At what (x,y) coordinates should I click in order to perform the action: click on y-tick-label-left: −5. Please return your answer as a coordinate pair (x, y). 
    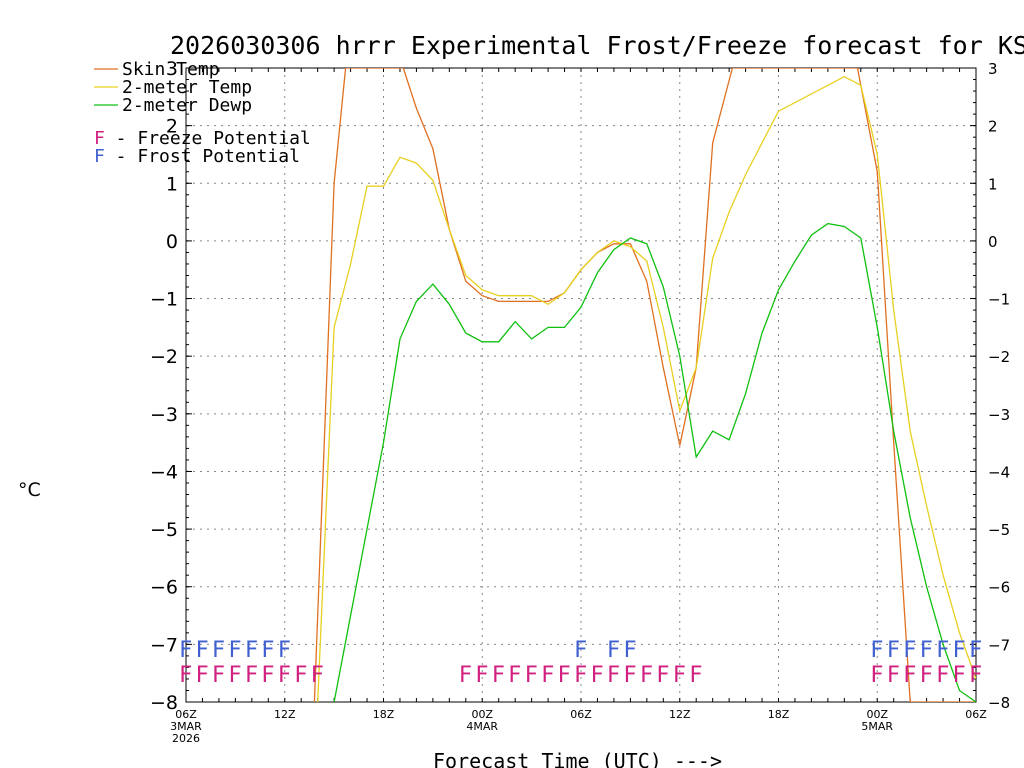
    Looking at the image, I should click on (164, 530).